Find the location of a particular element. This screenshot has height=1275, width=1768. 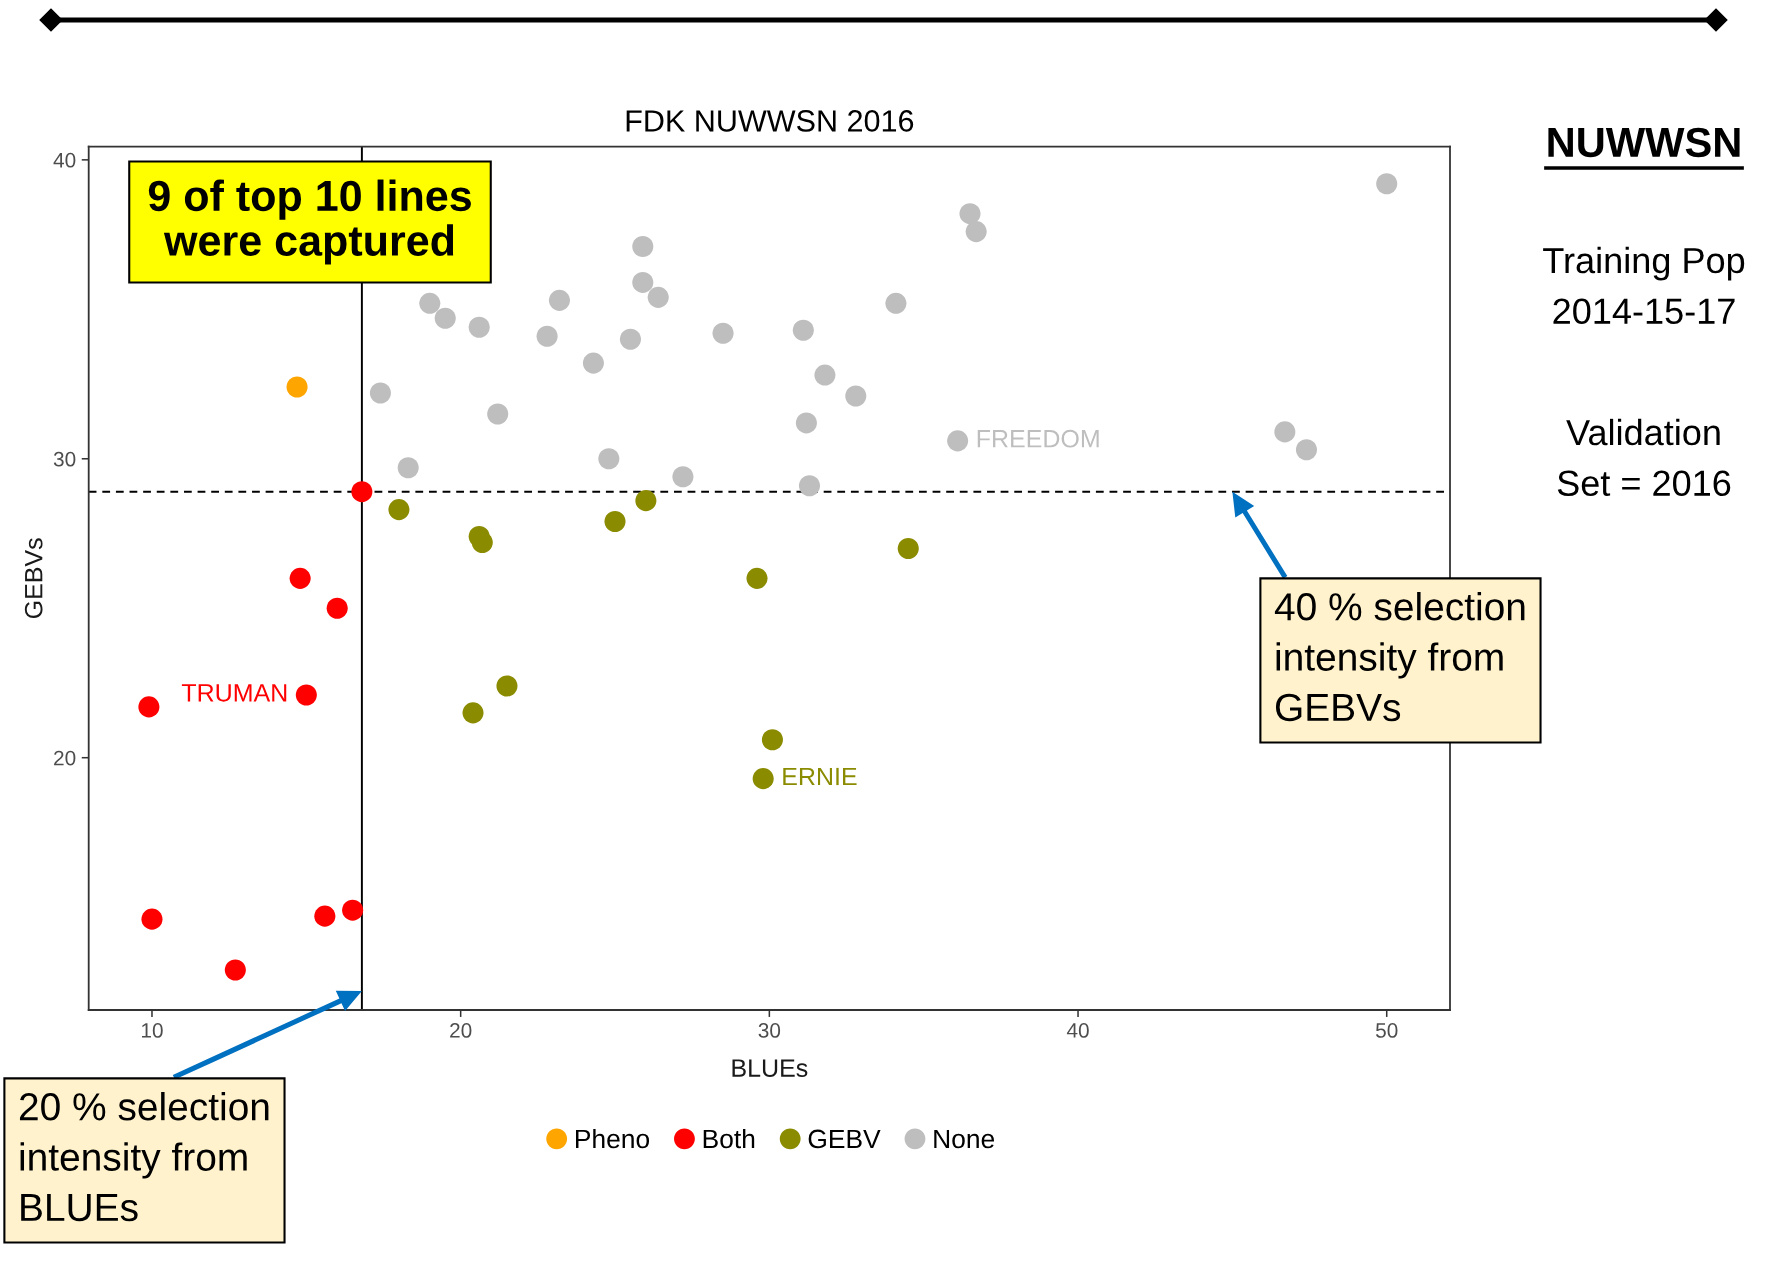

x-tick-label: 10 is located at coordinates (152, 1030).